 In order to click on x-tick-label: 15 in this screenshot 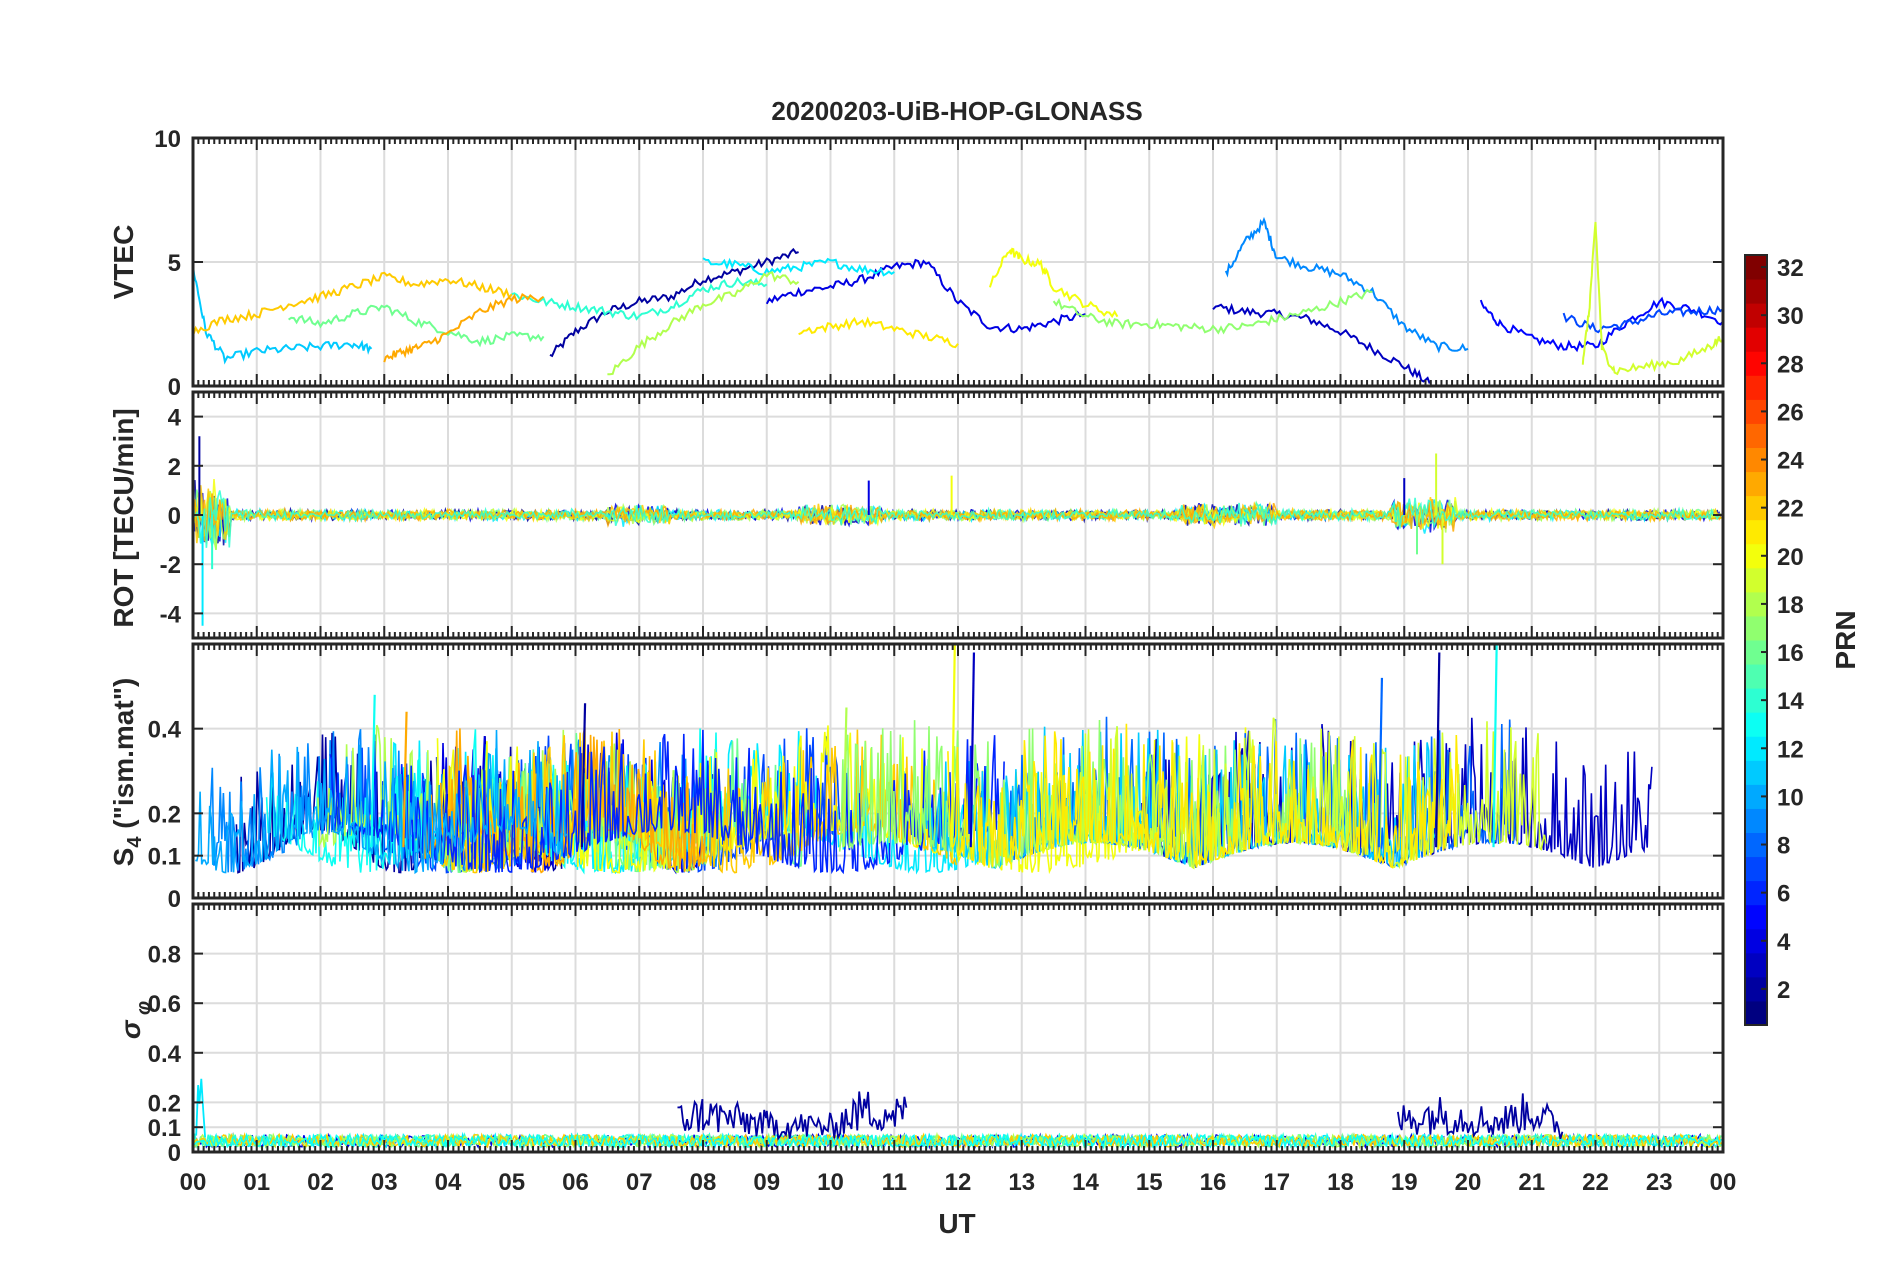, I will do `click(1149, 1182)`.